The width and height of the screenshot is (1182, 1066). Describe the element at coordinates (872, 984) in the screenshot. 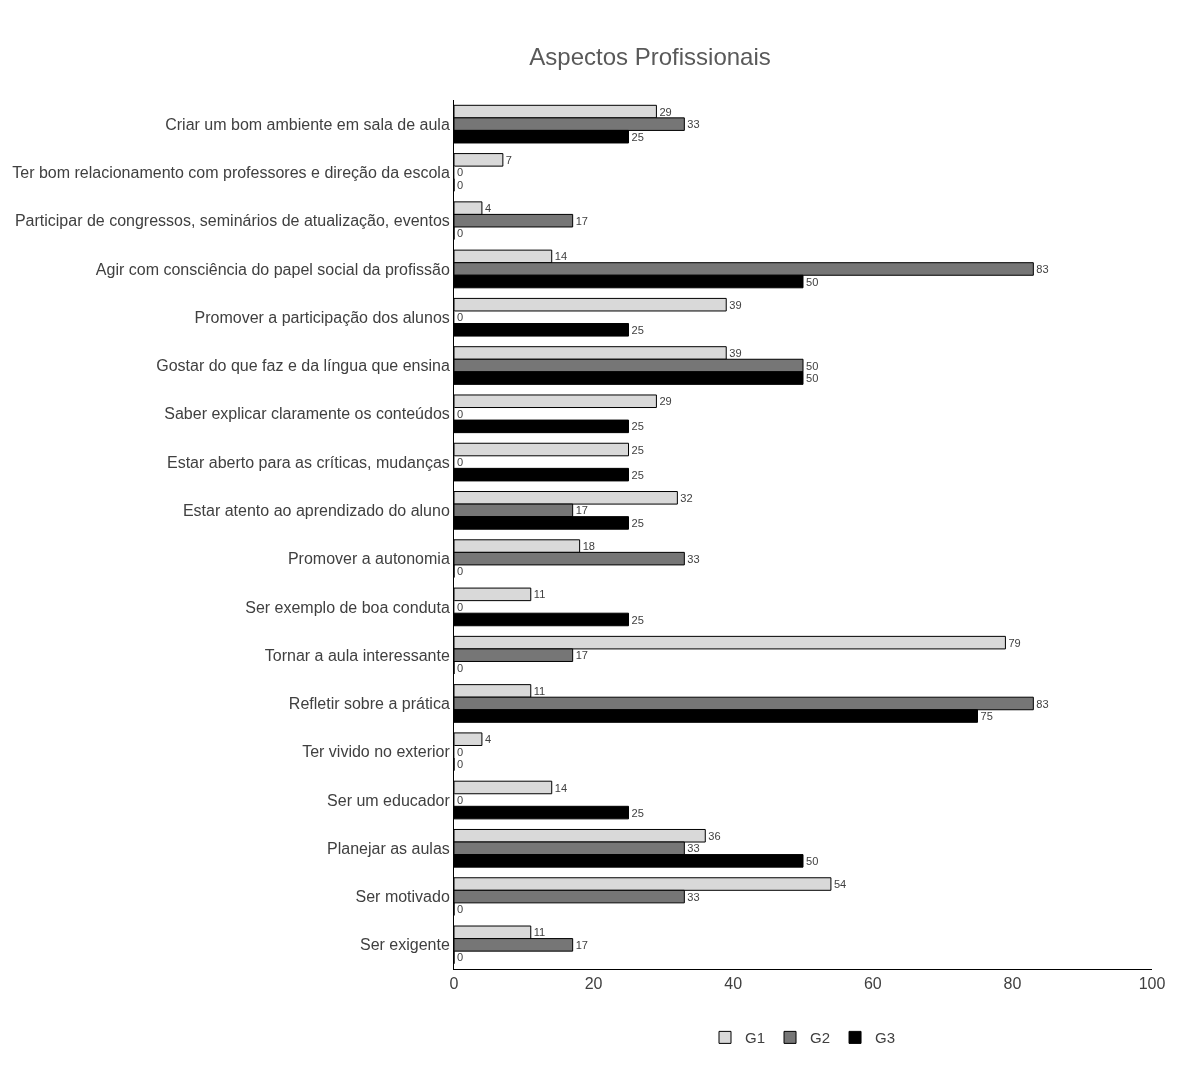

I see `x-tick-label: 60` at that location.